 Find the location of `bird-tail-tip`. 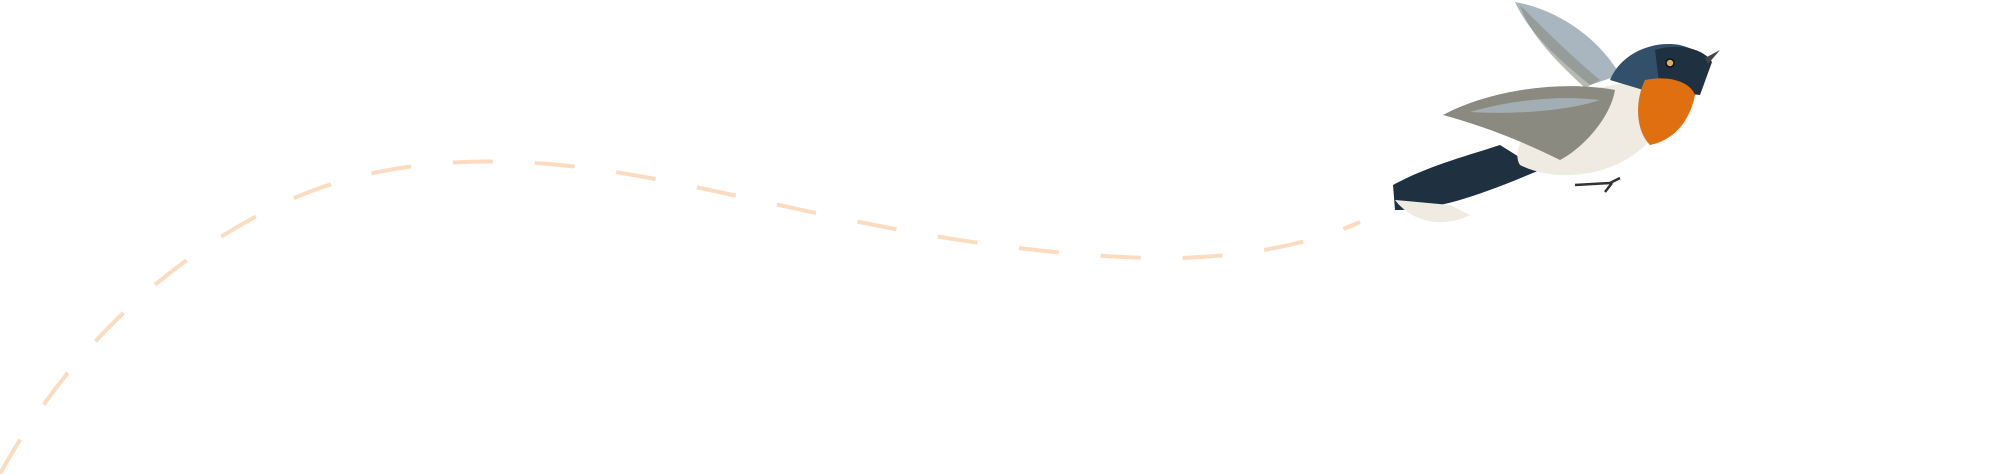

bird-tail-tip is located at coordinates (1432, 211).